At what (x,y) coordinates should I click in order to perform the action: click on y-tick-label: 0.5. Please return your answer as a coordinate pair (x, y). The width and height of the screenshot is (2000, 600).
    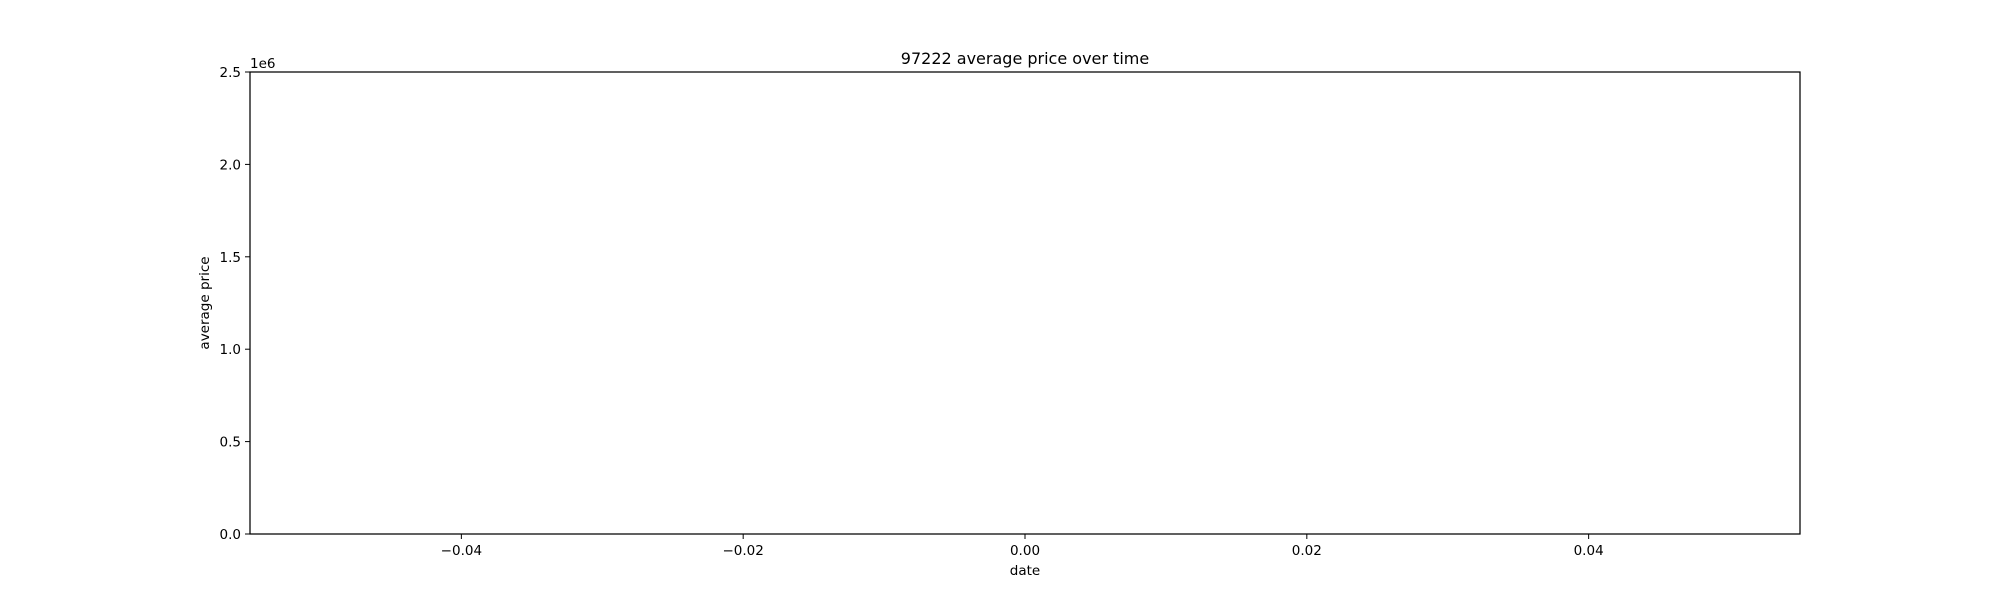
    Looking at the image, I should click on (230, 443).